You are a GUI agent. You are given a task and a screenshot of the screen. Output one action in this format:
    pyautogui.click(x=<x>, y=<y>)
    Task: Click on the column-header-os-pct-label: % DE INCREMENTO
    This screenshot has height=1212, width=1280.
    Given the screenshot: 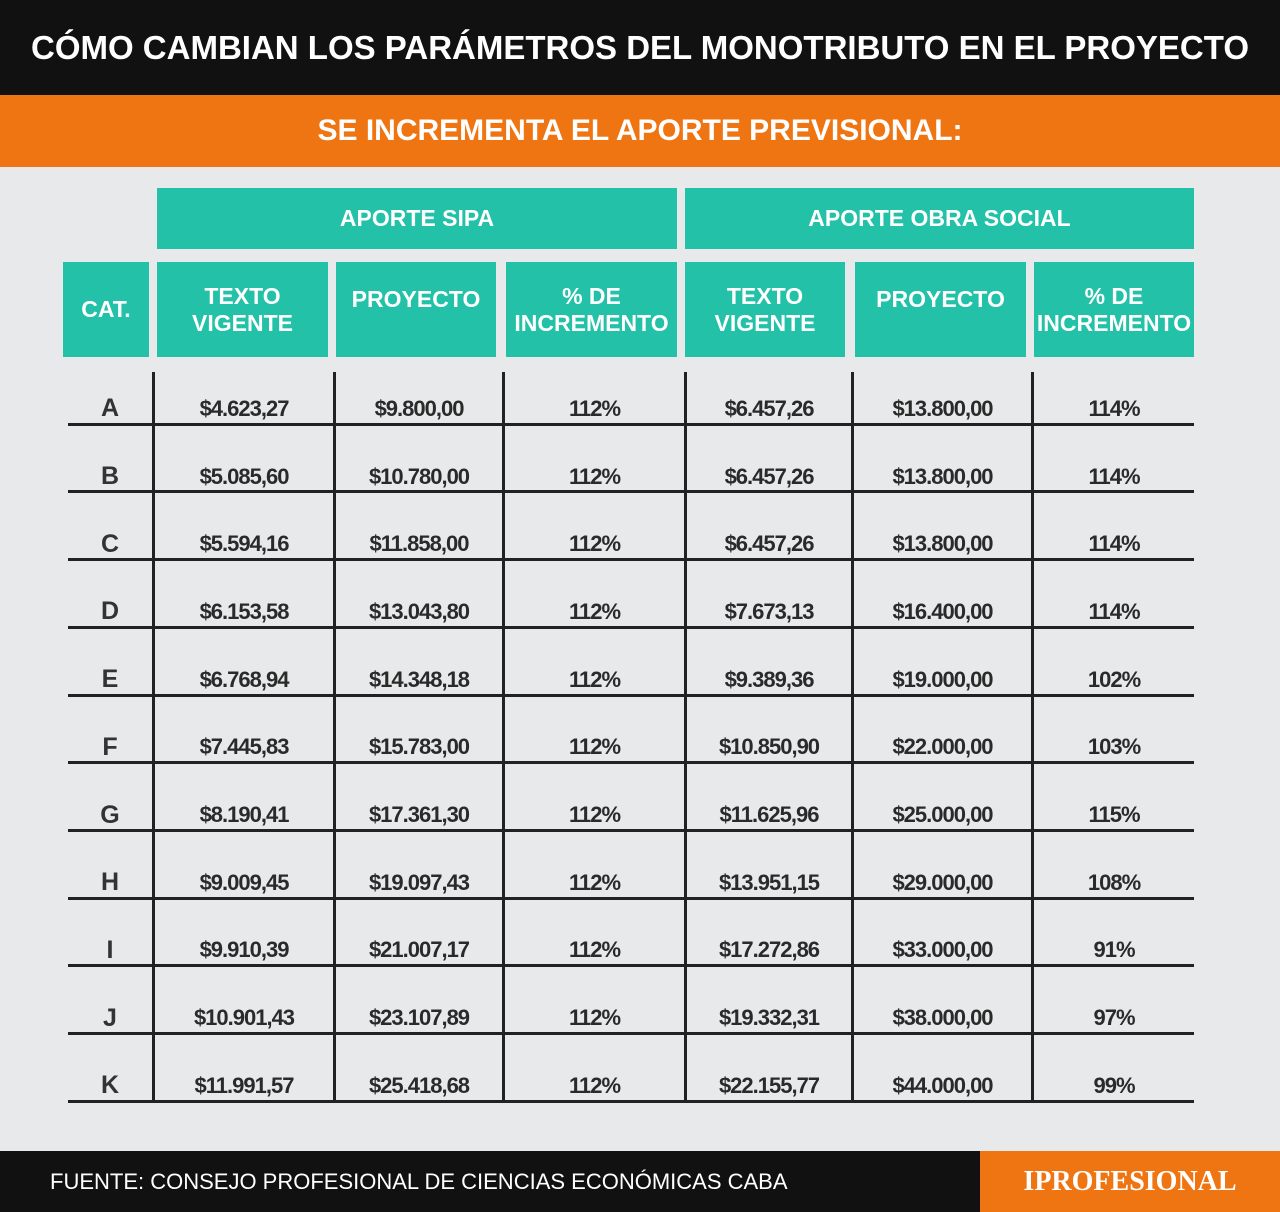 What is the action you would take?
    pyautogui.click(x=1114, y=309)
    